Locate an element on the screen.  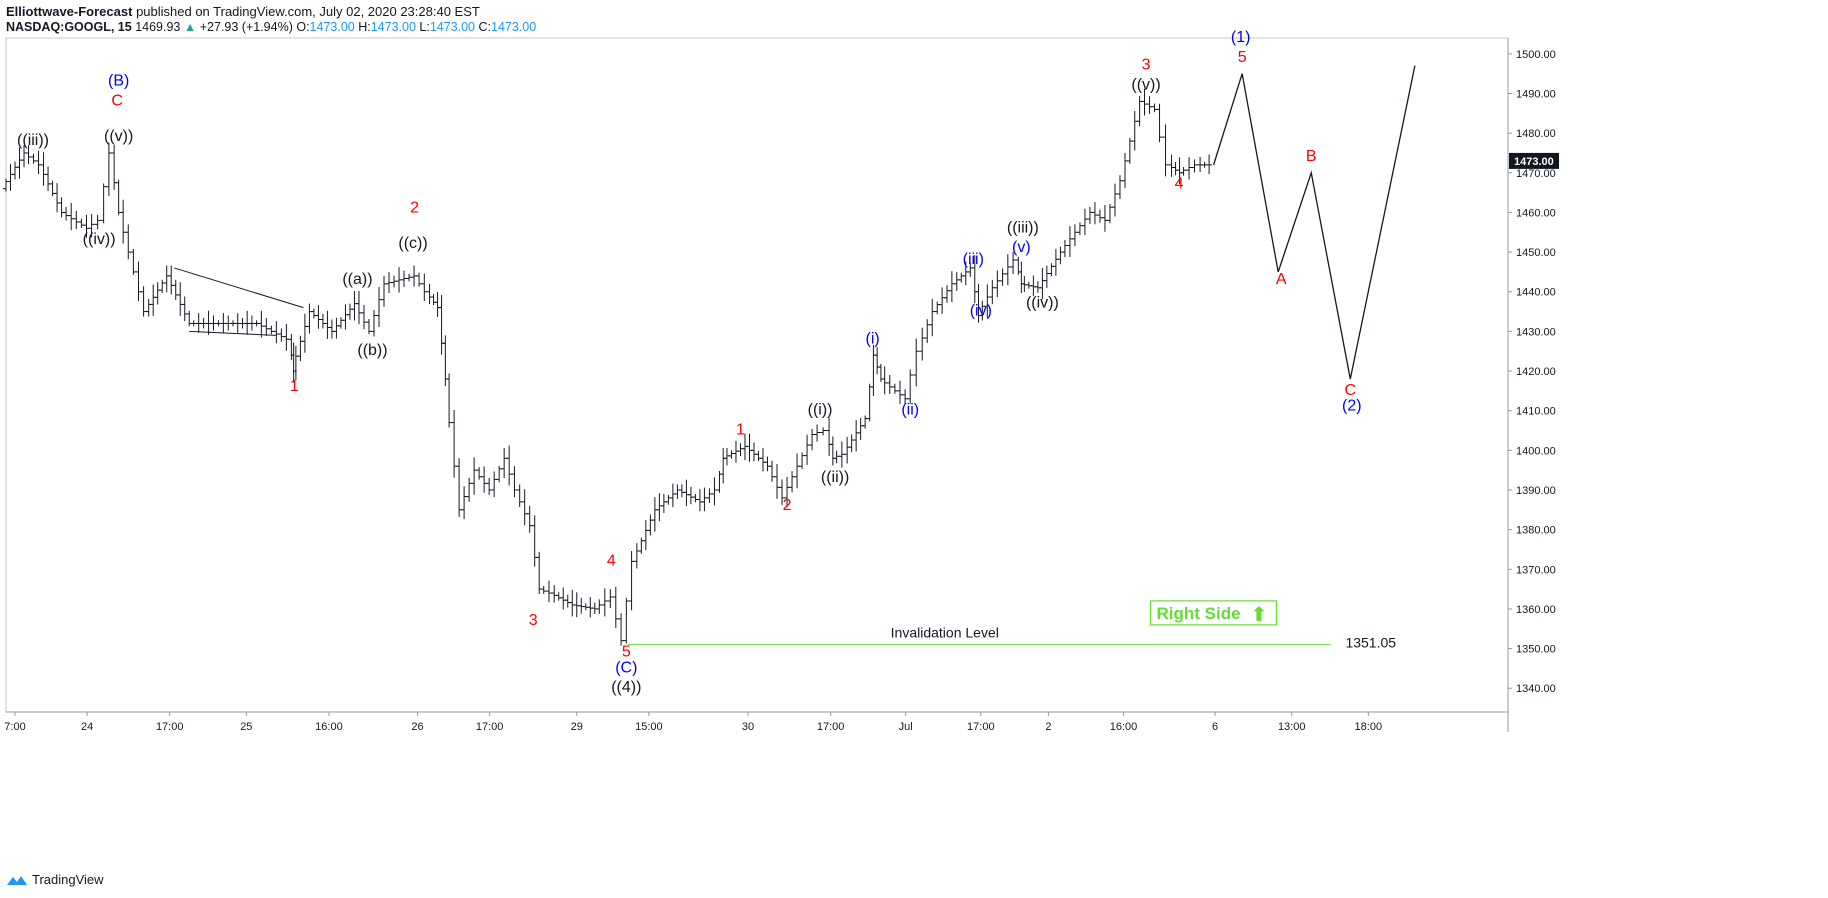
symbol-label: NASDAQ:GOOGL, 15 is located at coordinates (69, 27).